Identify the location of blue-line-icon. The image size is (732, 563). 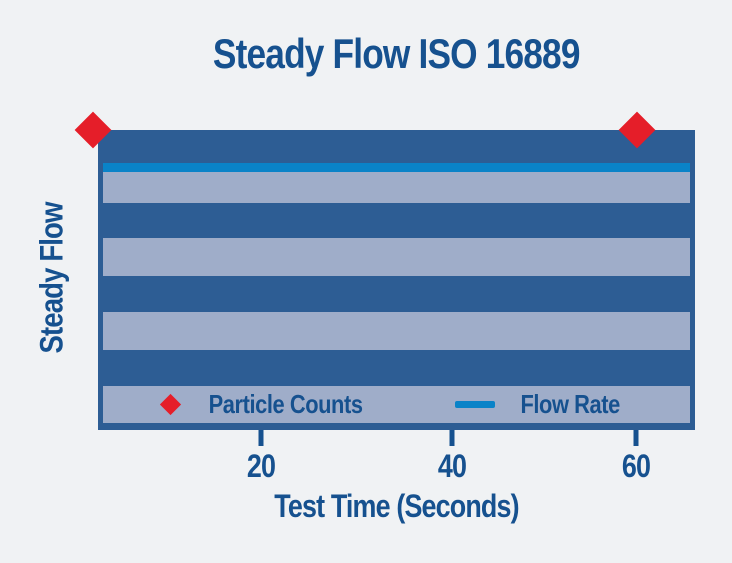
(475, 404).